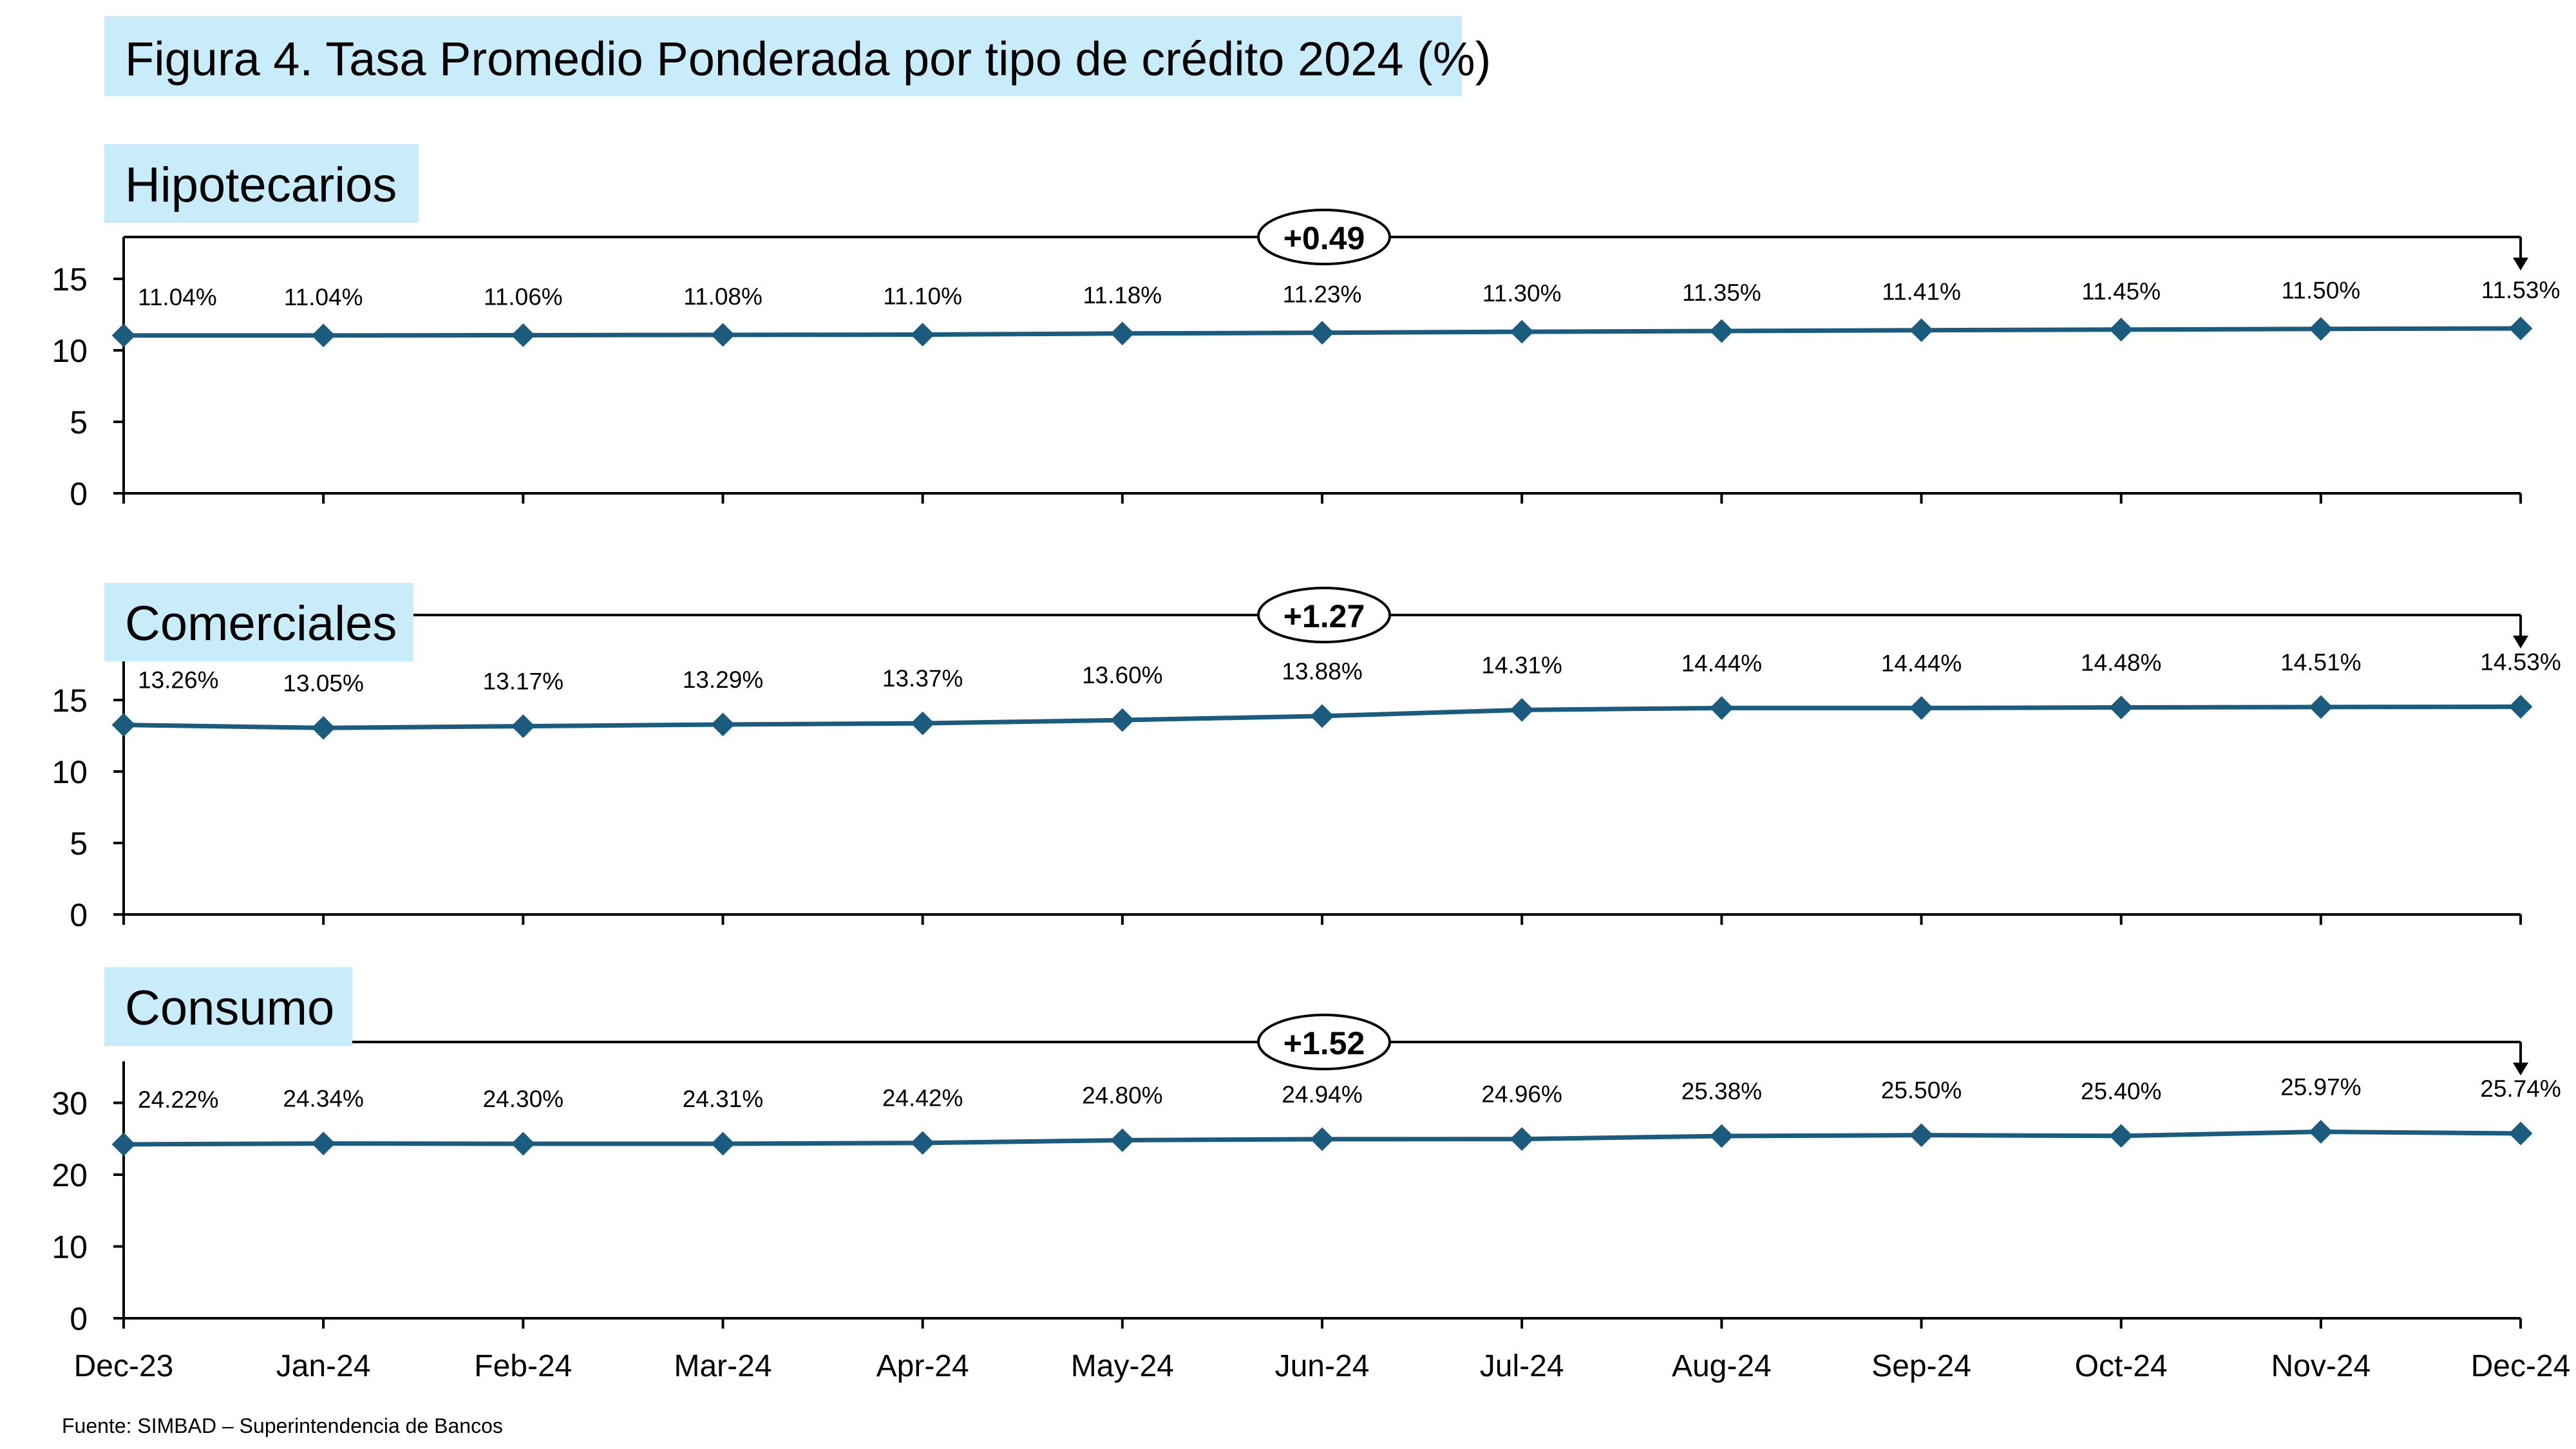 This screenshot has width=2576, height=1449. What do you see at coordinates (1322, 671) in the screenshot?
I see `data-label-comerciales: 13.88%` at bounding box center [1322, 671].